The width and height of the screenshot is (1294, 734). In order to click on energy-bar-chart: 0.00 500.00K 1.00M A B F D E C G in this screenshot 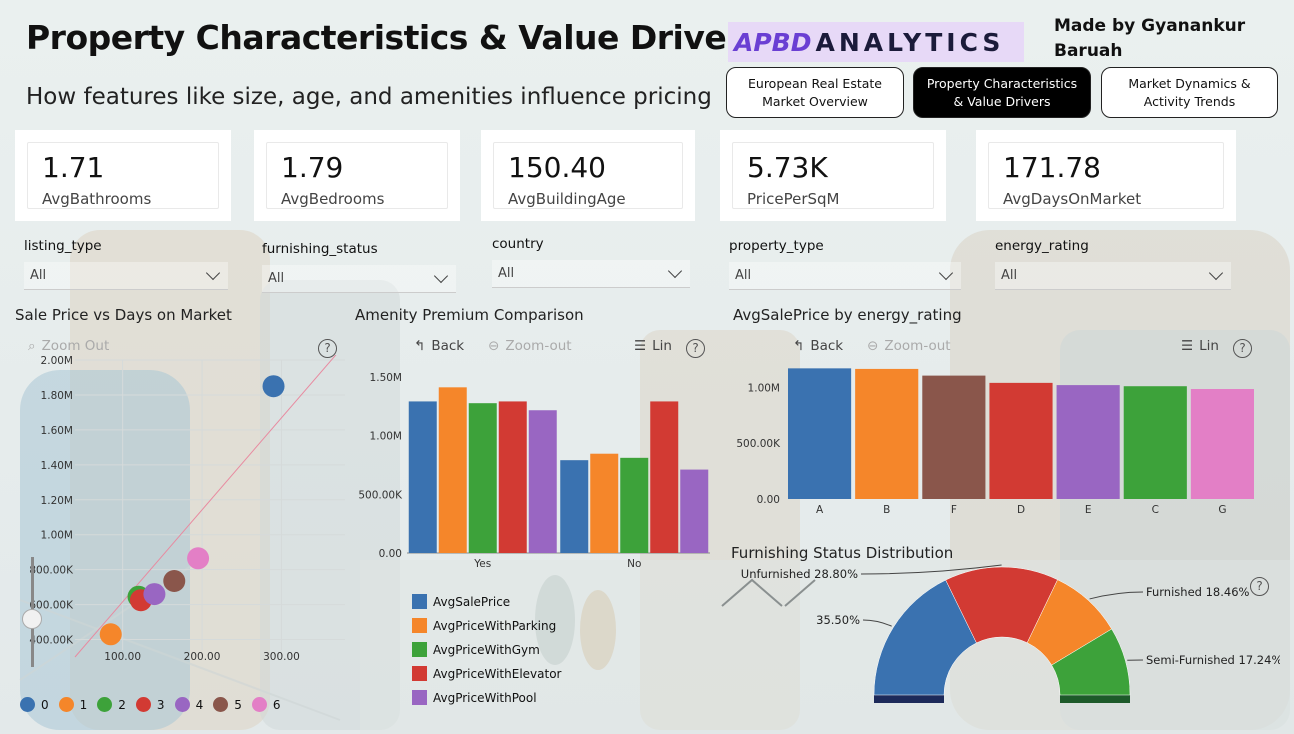, I will do `click(1000, 440)`.